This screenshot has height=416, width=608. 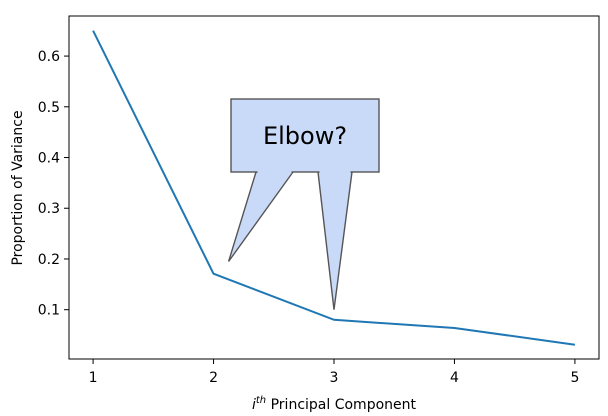 I want to click on callout-seam, so click(x=304, y=172).